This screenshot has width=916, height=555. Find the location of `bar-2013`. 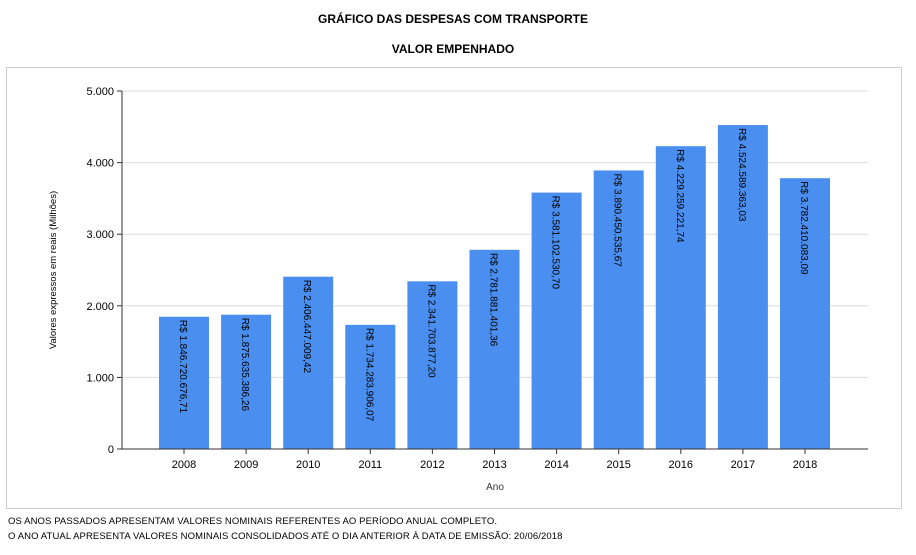

bar-2013 is located at coordinates (494, 349).